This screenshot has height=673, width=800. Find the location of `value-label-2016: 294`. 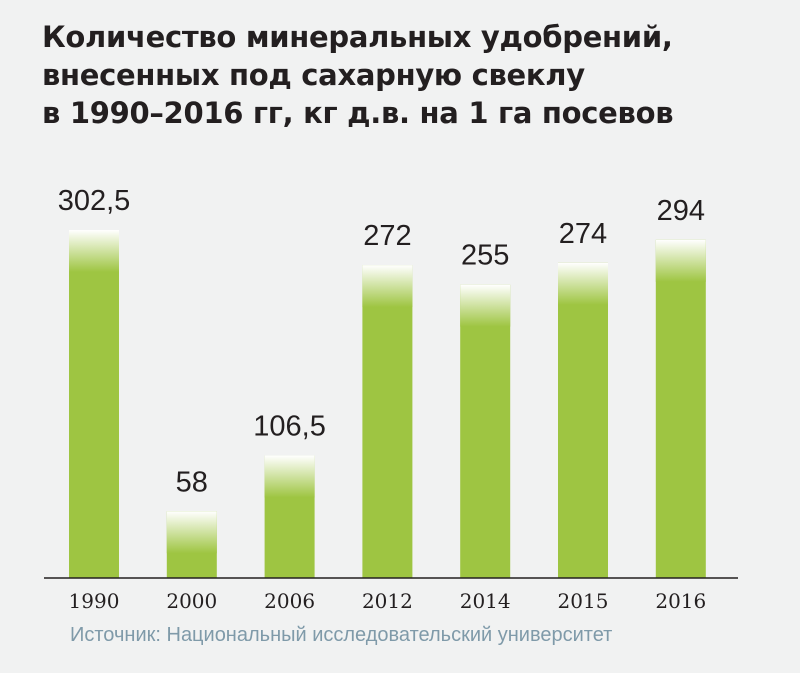

value-label-2016: 294 is located at coordinates (681, 211).